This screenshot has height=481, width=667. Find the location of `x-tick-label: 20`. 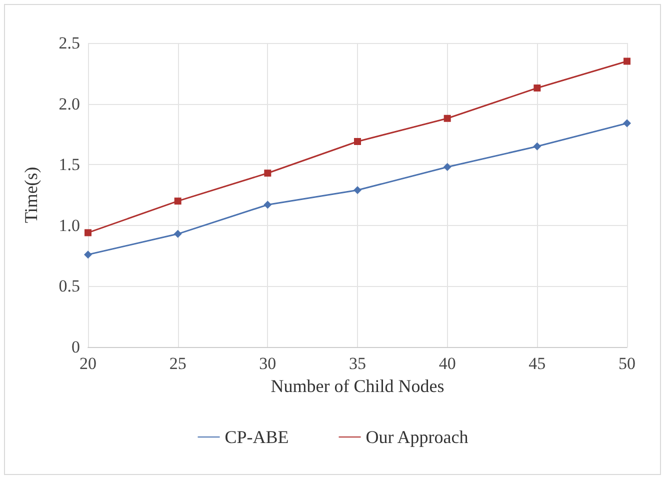

x-tick-label: 20 is located at coordinates (88, 363).